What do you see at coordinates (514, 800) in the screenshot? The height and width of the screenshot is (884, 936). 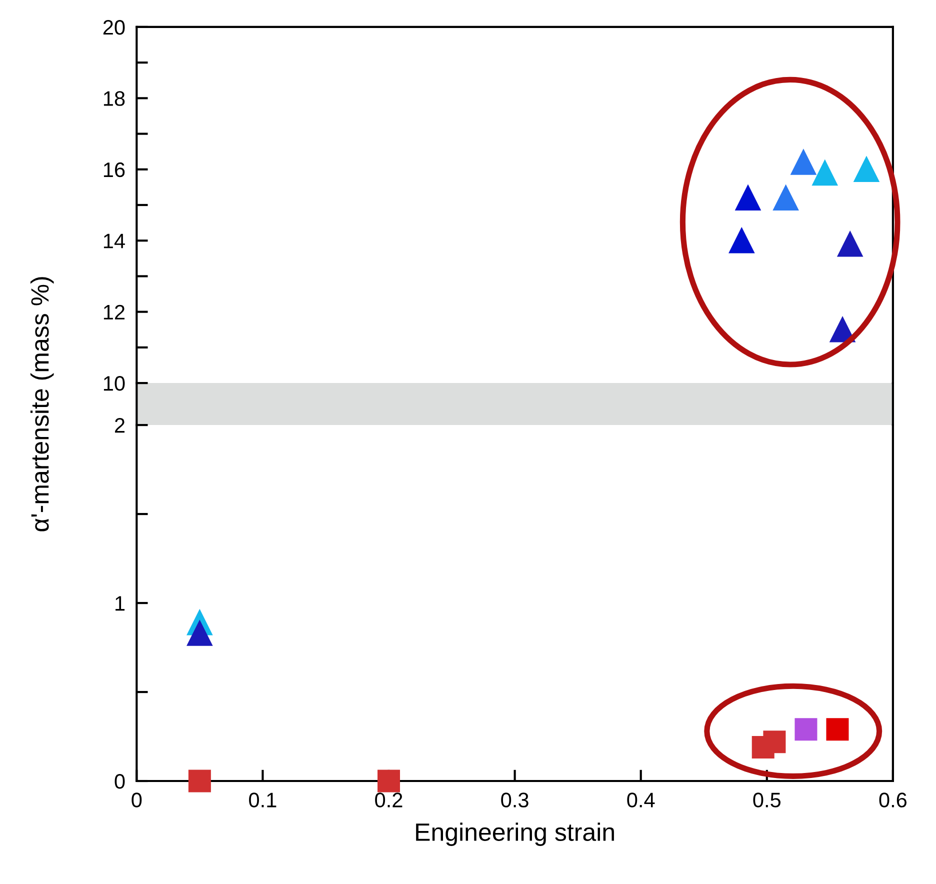 I see `x-tick-label: 0.3` at bounding box center [514, 800].